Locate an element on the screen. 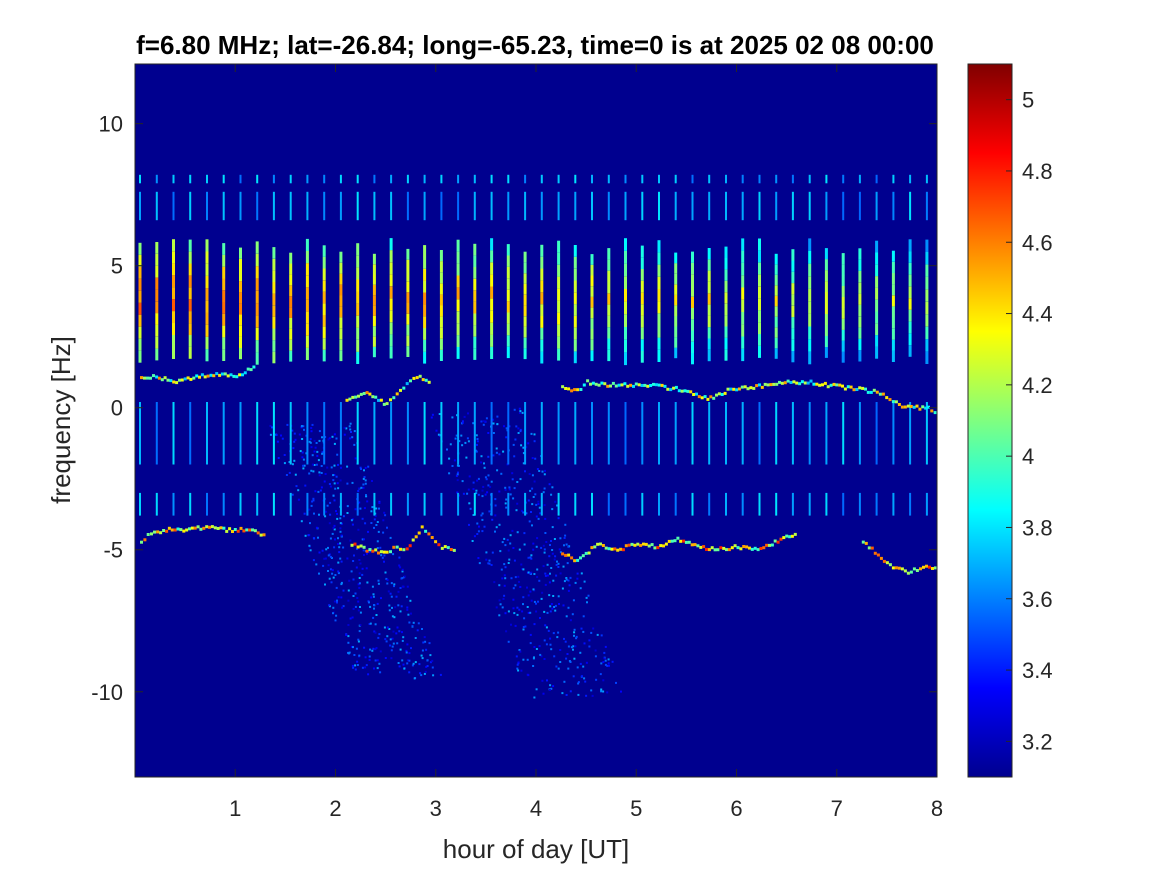  y-tick-label: -5 is located at coordinates (113, 550).